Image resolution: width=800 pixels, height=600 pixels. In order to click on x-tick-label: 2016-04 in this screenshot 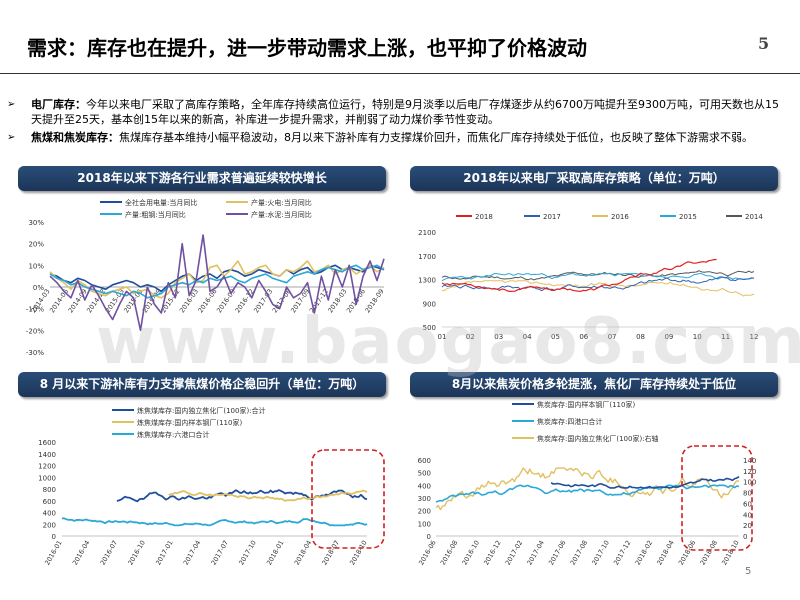, I will do `click(81, 553)`.